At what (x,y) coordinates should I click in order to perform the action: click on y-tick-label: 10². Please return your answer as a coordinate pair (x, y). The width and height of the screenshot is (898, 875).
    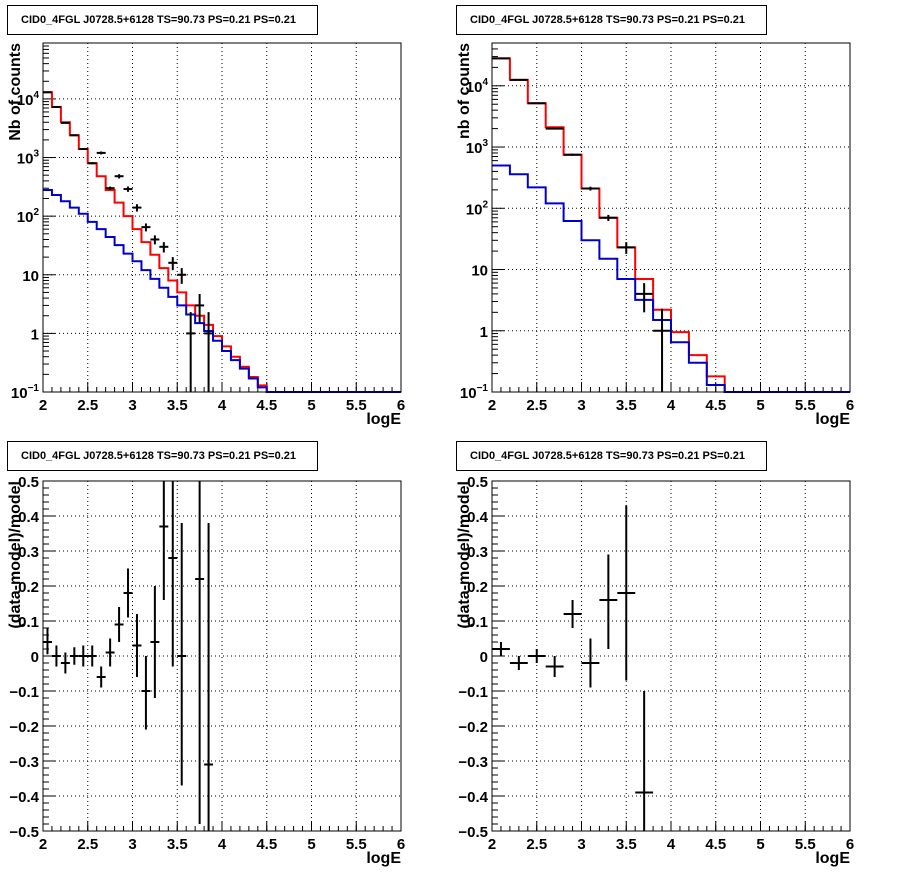
    Looking at the image, I should click on (28, 216).